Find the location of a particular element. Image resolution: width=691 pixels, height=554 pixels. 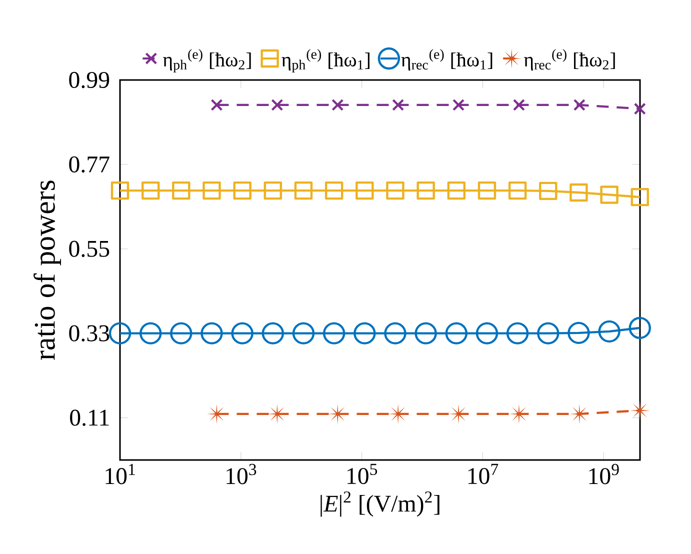

legend-label: η$_{rec}$$^{(e)}$ [ħω$_{2}$] is located at coordinates (569, 60).